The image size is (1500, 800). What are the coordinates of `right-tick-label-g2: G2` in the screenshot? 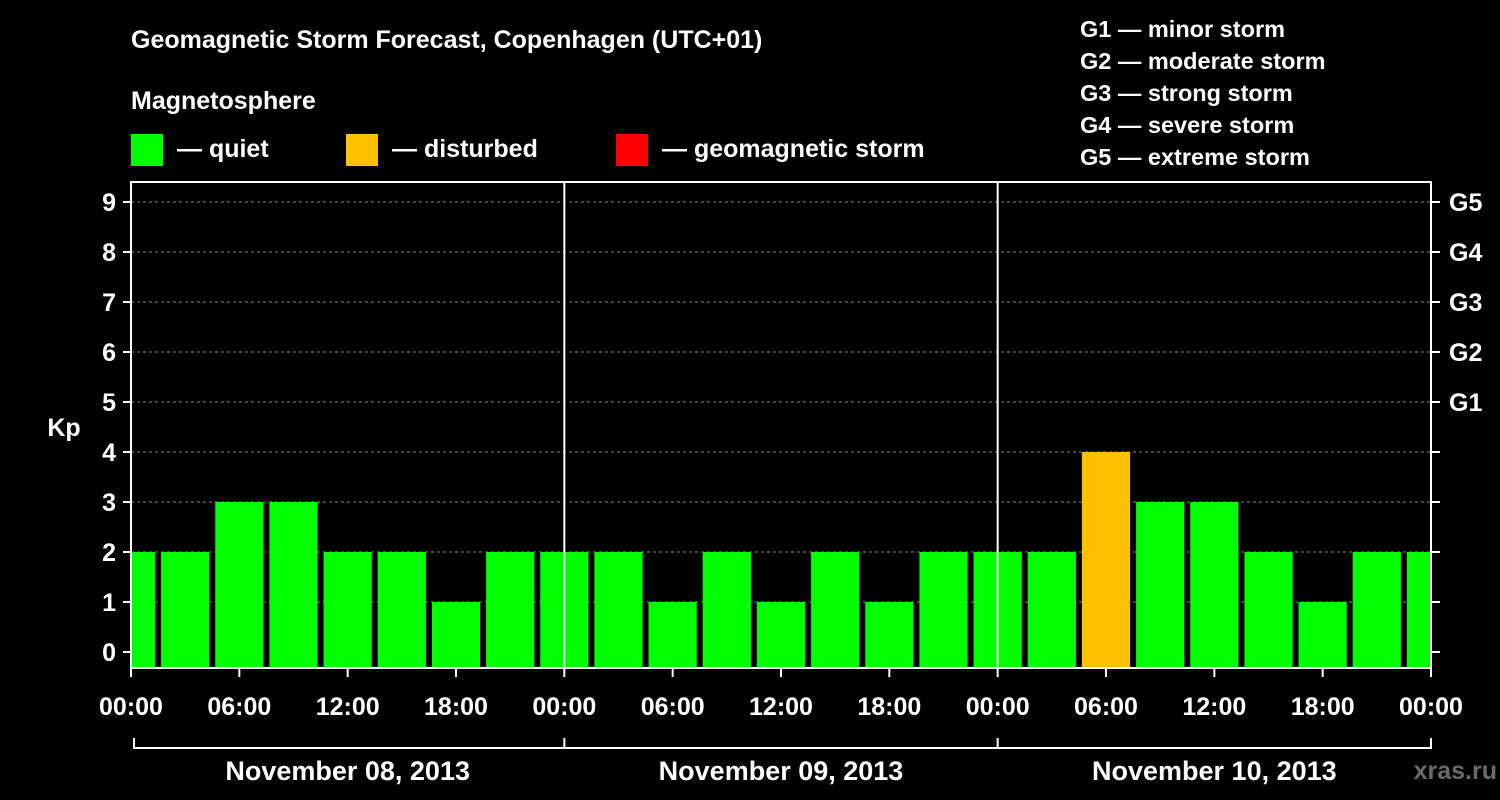 It's located at (1465, 353).